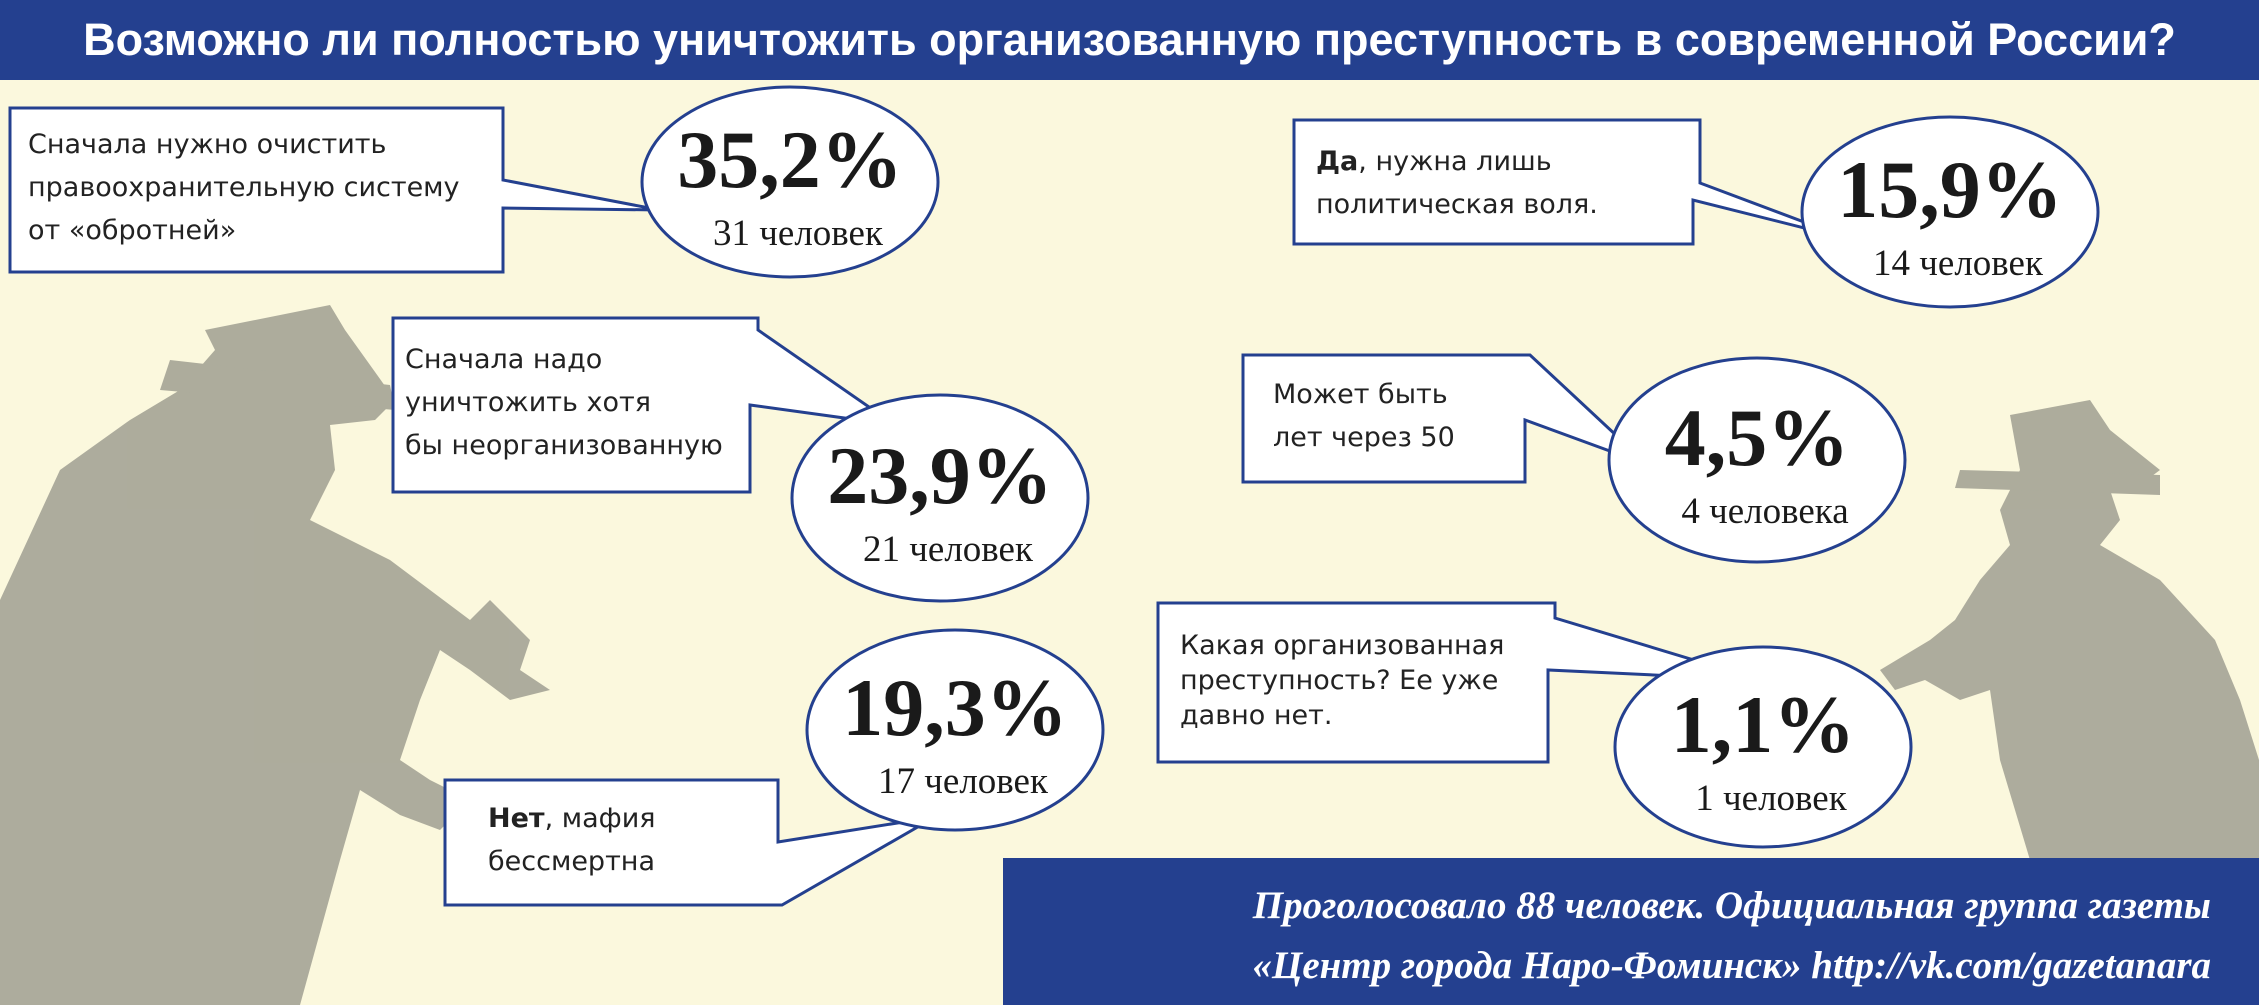  I want to click on value-label-1: 35,2%, so click(790, 159).